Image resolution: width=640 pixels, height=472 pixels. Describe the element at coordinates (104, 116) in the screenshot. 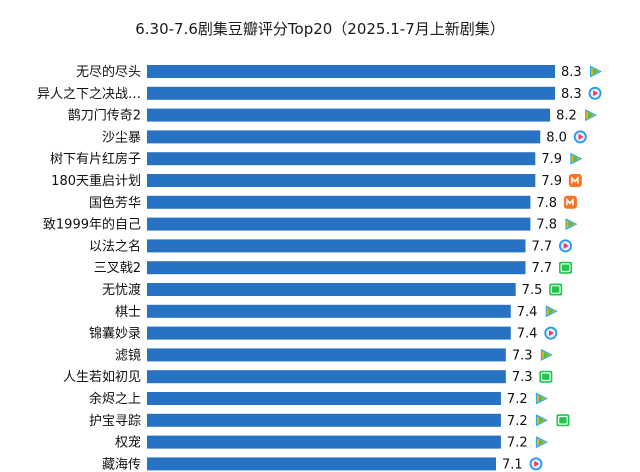

I see `category-label: 鹊刀门传奇2` at that location.